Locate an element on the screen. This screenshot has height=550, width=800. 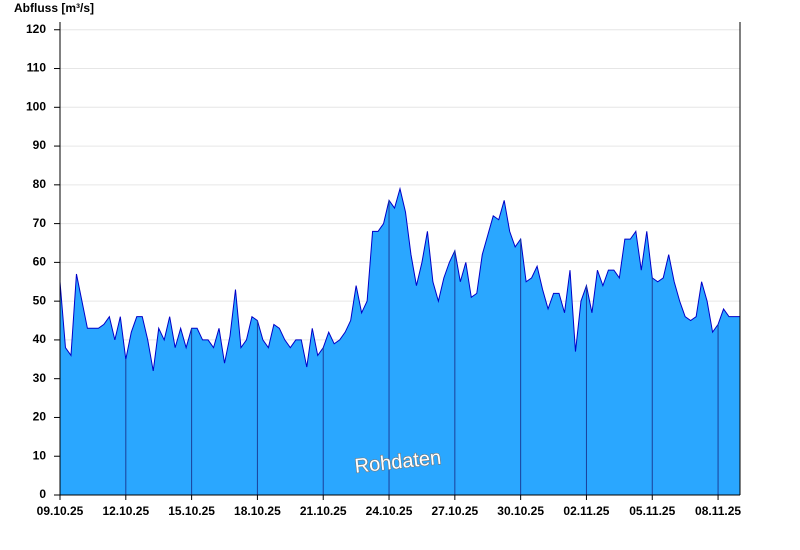
x-tick-label: 27.10.25 is located at coordinates (454, 511).